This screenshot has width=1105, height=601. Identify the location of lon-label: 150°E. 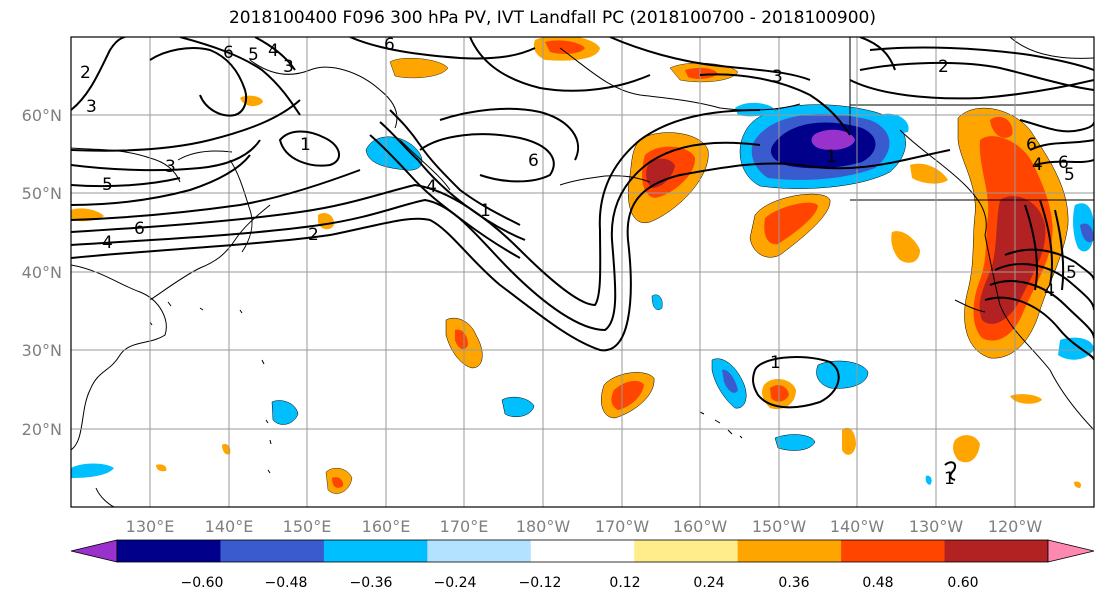
(307, 526).